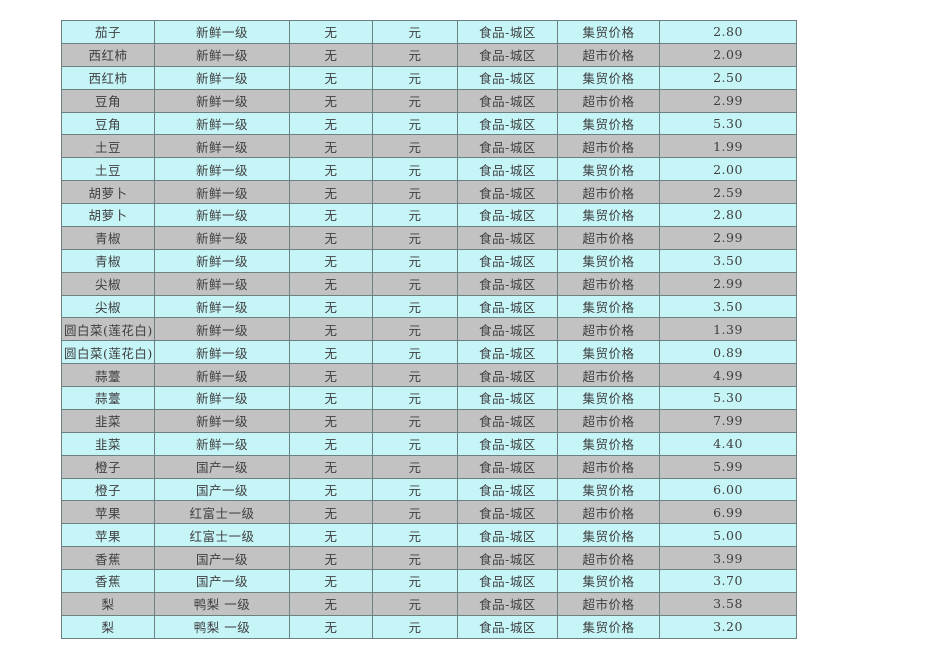  Describe the element at coordinates (108, 603) in the screenshot. I see `item-cell: 梨` at that location.